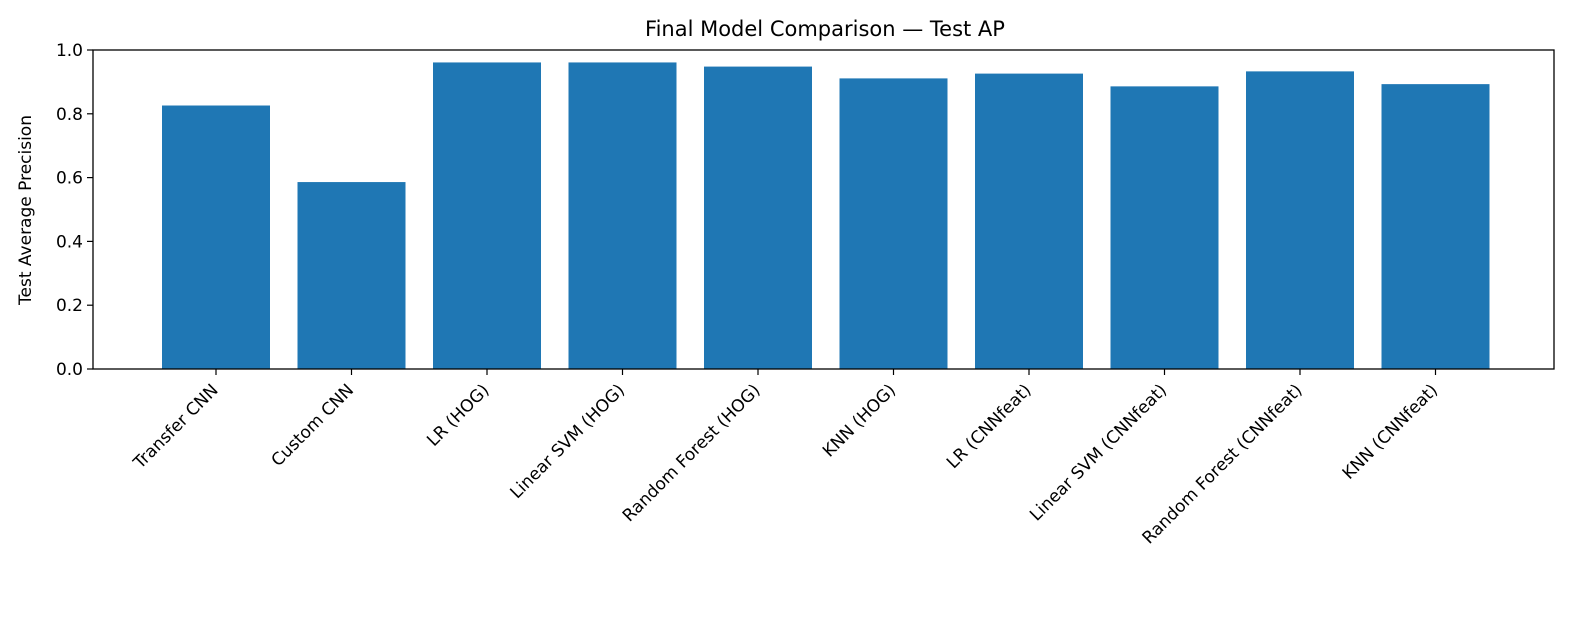  Describe the element at coordinates (567, 441) in the screenshot. I see `x-tick-label: Linear SVM (HOG)` at that location.